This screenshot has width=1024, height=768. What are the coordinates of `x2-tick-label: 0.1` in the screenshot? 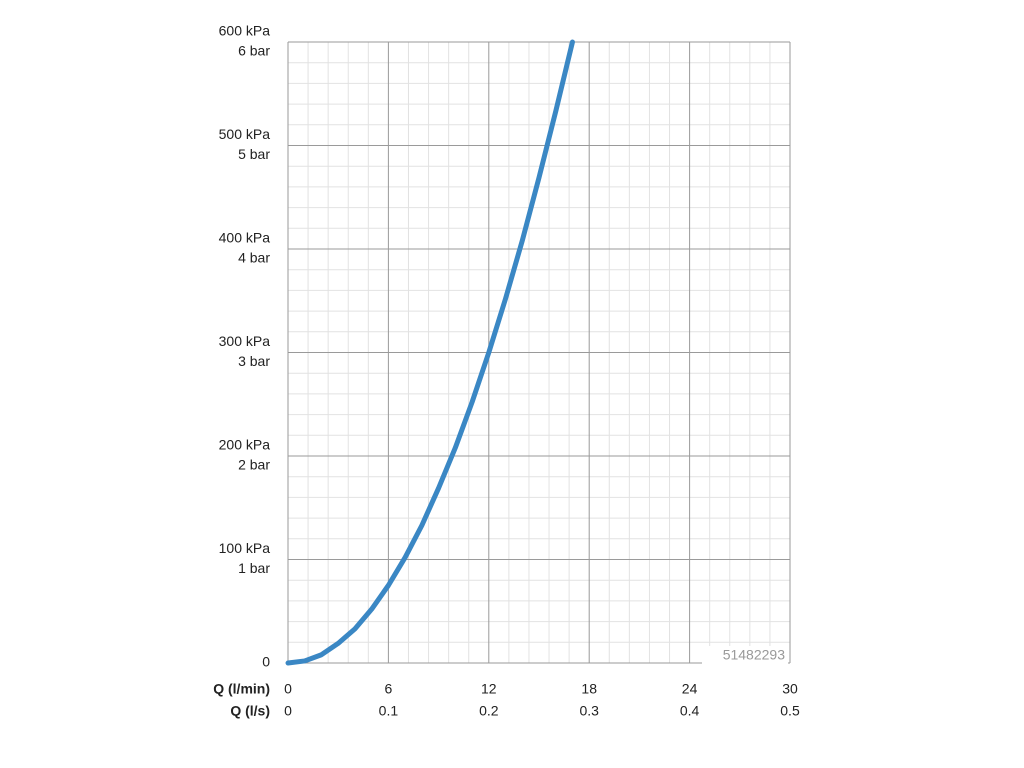 It's located at (389, 711).